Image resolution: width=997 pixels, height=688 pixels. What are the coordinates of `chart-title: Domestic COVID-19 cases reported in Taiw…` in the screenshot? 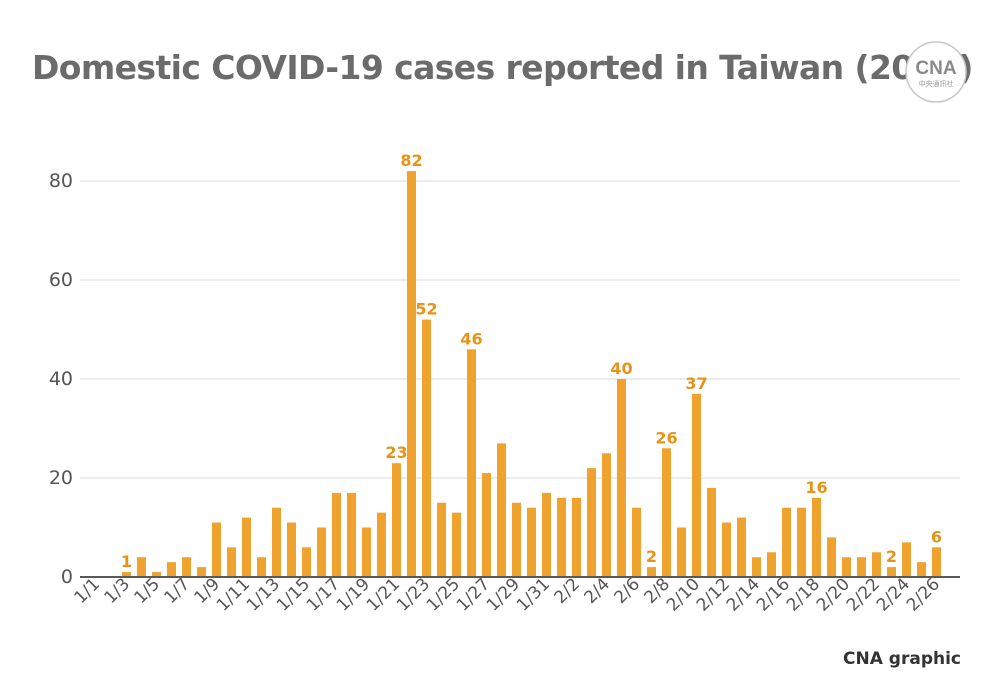 It's located at (502, 67).